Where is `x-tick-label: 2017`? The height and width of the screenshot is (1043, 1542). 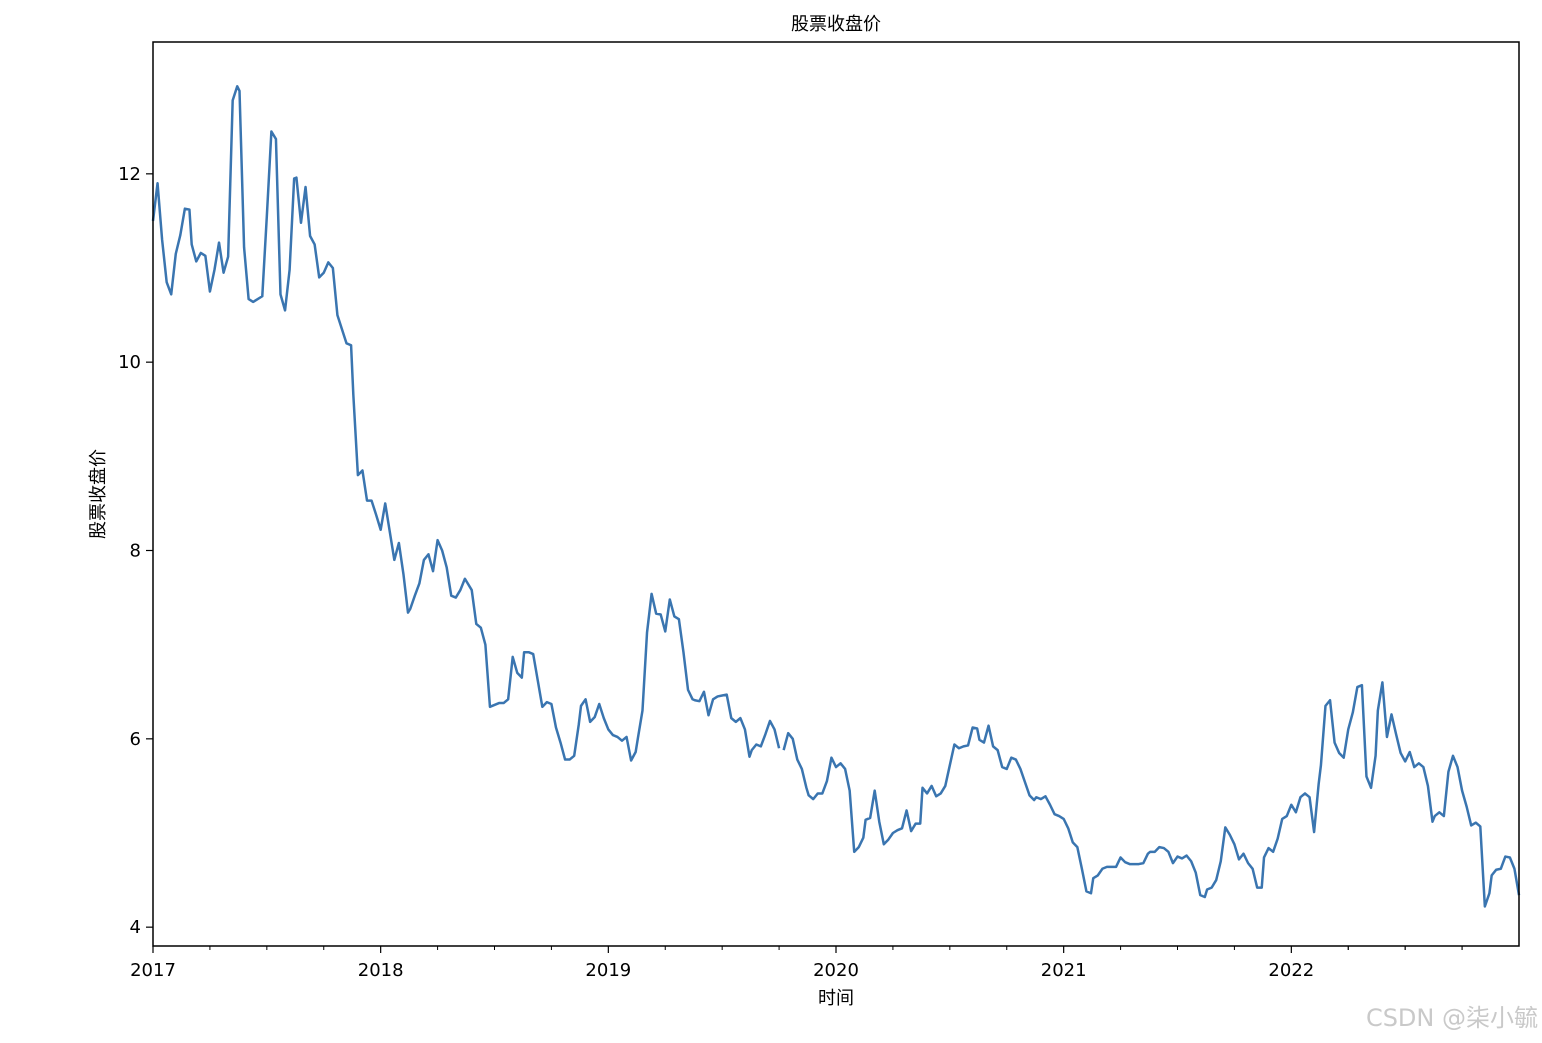 x-tick-label: 2017 is located at coordinates (153, 970).